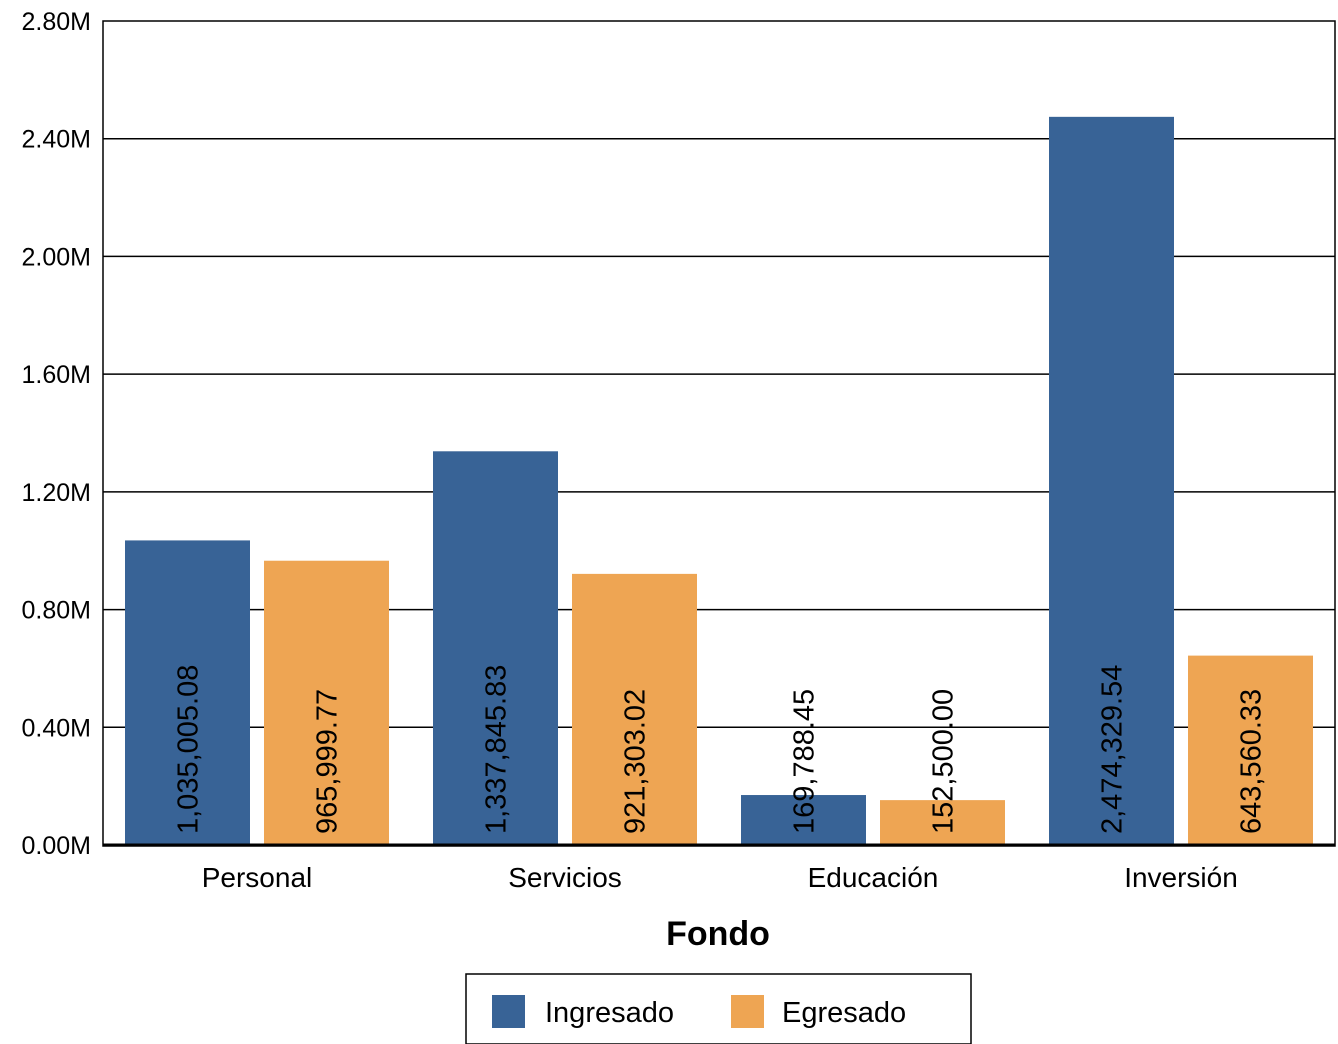 The height and width of the screenshot is (1044, 1338). I want to click on bar-egresado-personal, so click(326, 702).